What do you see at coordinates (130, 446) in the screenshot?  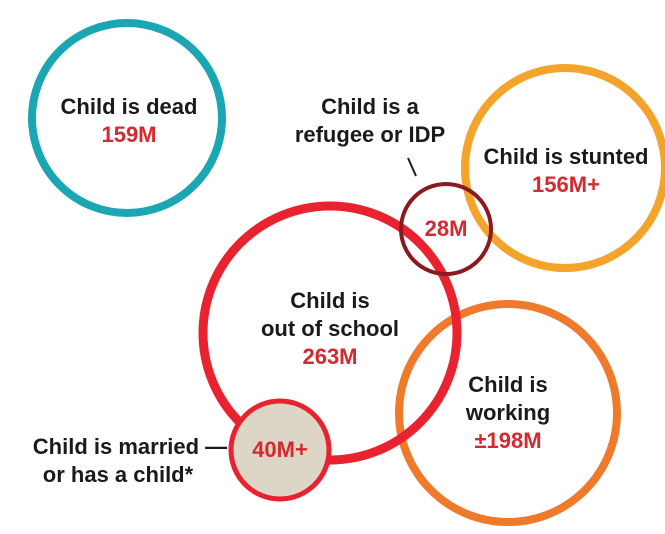 I see `node-label: Child is married —` at bounding box center [130, 446].